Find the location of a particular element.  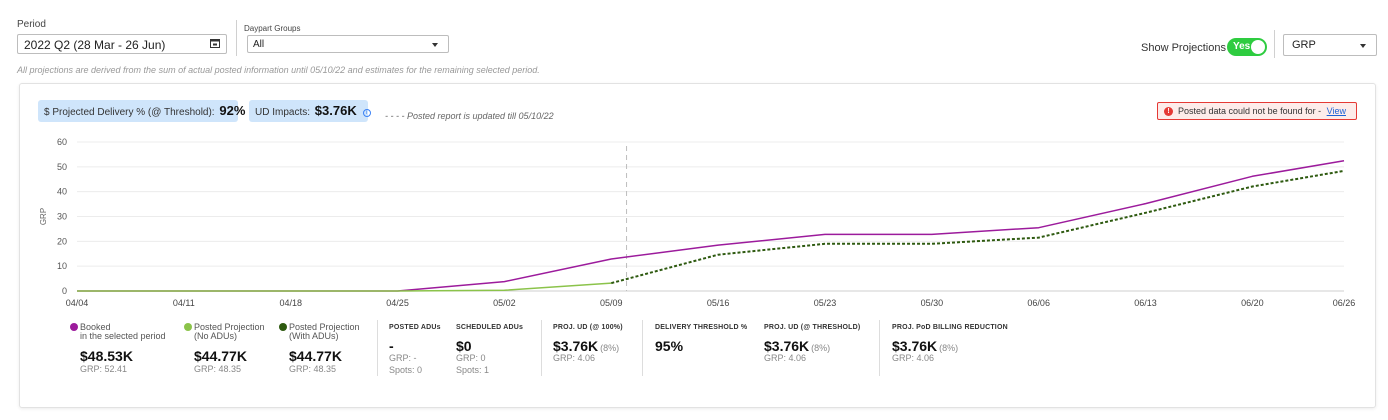

period-picker: 2022 Q2 (28 Mar - 26 Jun) is located at coordinates (122, 44).